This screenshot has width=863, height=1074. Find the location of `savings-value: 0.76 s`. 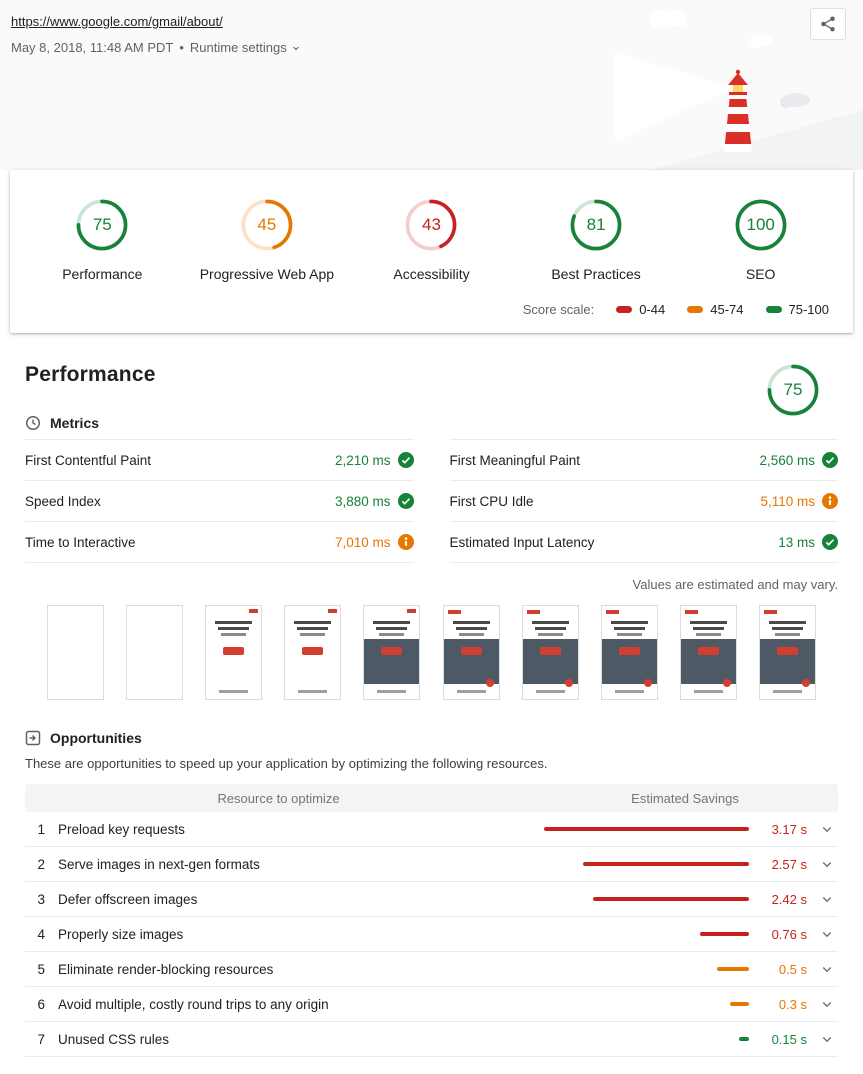

savings-value: 0.76 s is located at coordinates (789, 934).